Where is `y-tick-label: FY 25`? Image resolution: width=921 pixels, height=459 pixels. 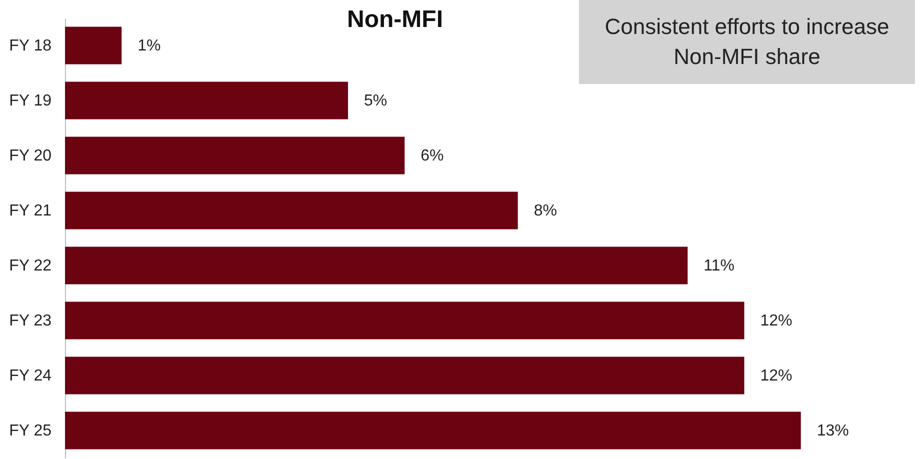 y-tick-label: FY 25 is located at coordinates (30, 431).